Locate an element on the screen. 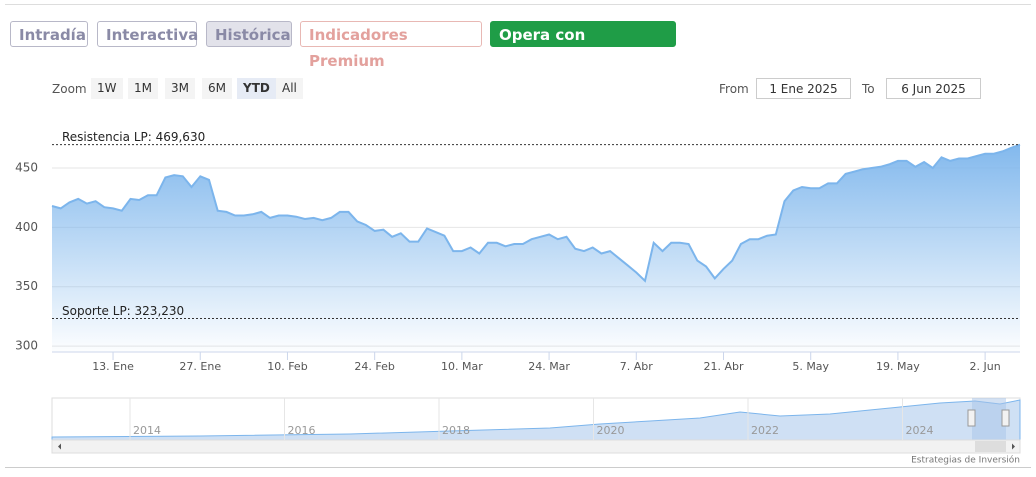  x-tick-label: 7. Abr is located at coordinates (636, 366).